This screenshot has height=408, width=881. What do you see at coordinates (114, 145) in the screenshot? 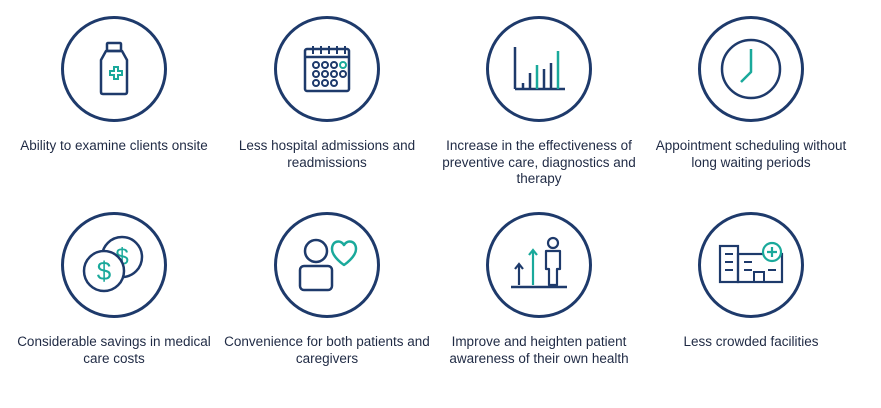
I see `benefit-label: Ability to examine clients onsite` at bounding box center [114, 145].